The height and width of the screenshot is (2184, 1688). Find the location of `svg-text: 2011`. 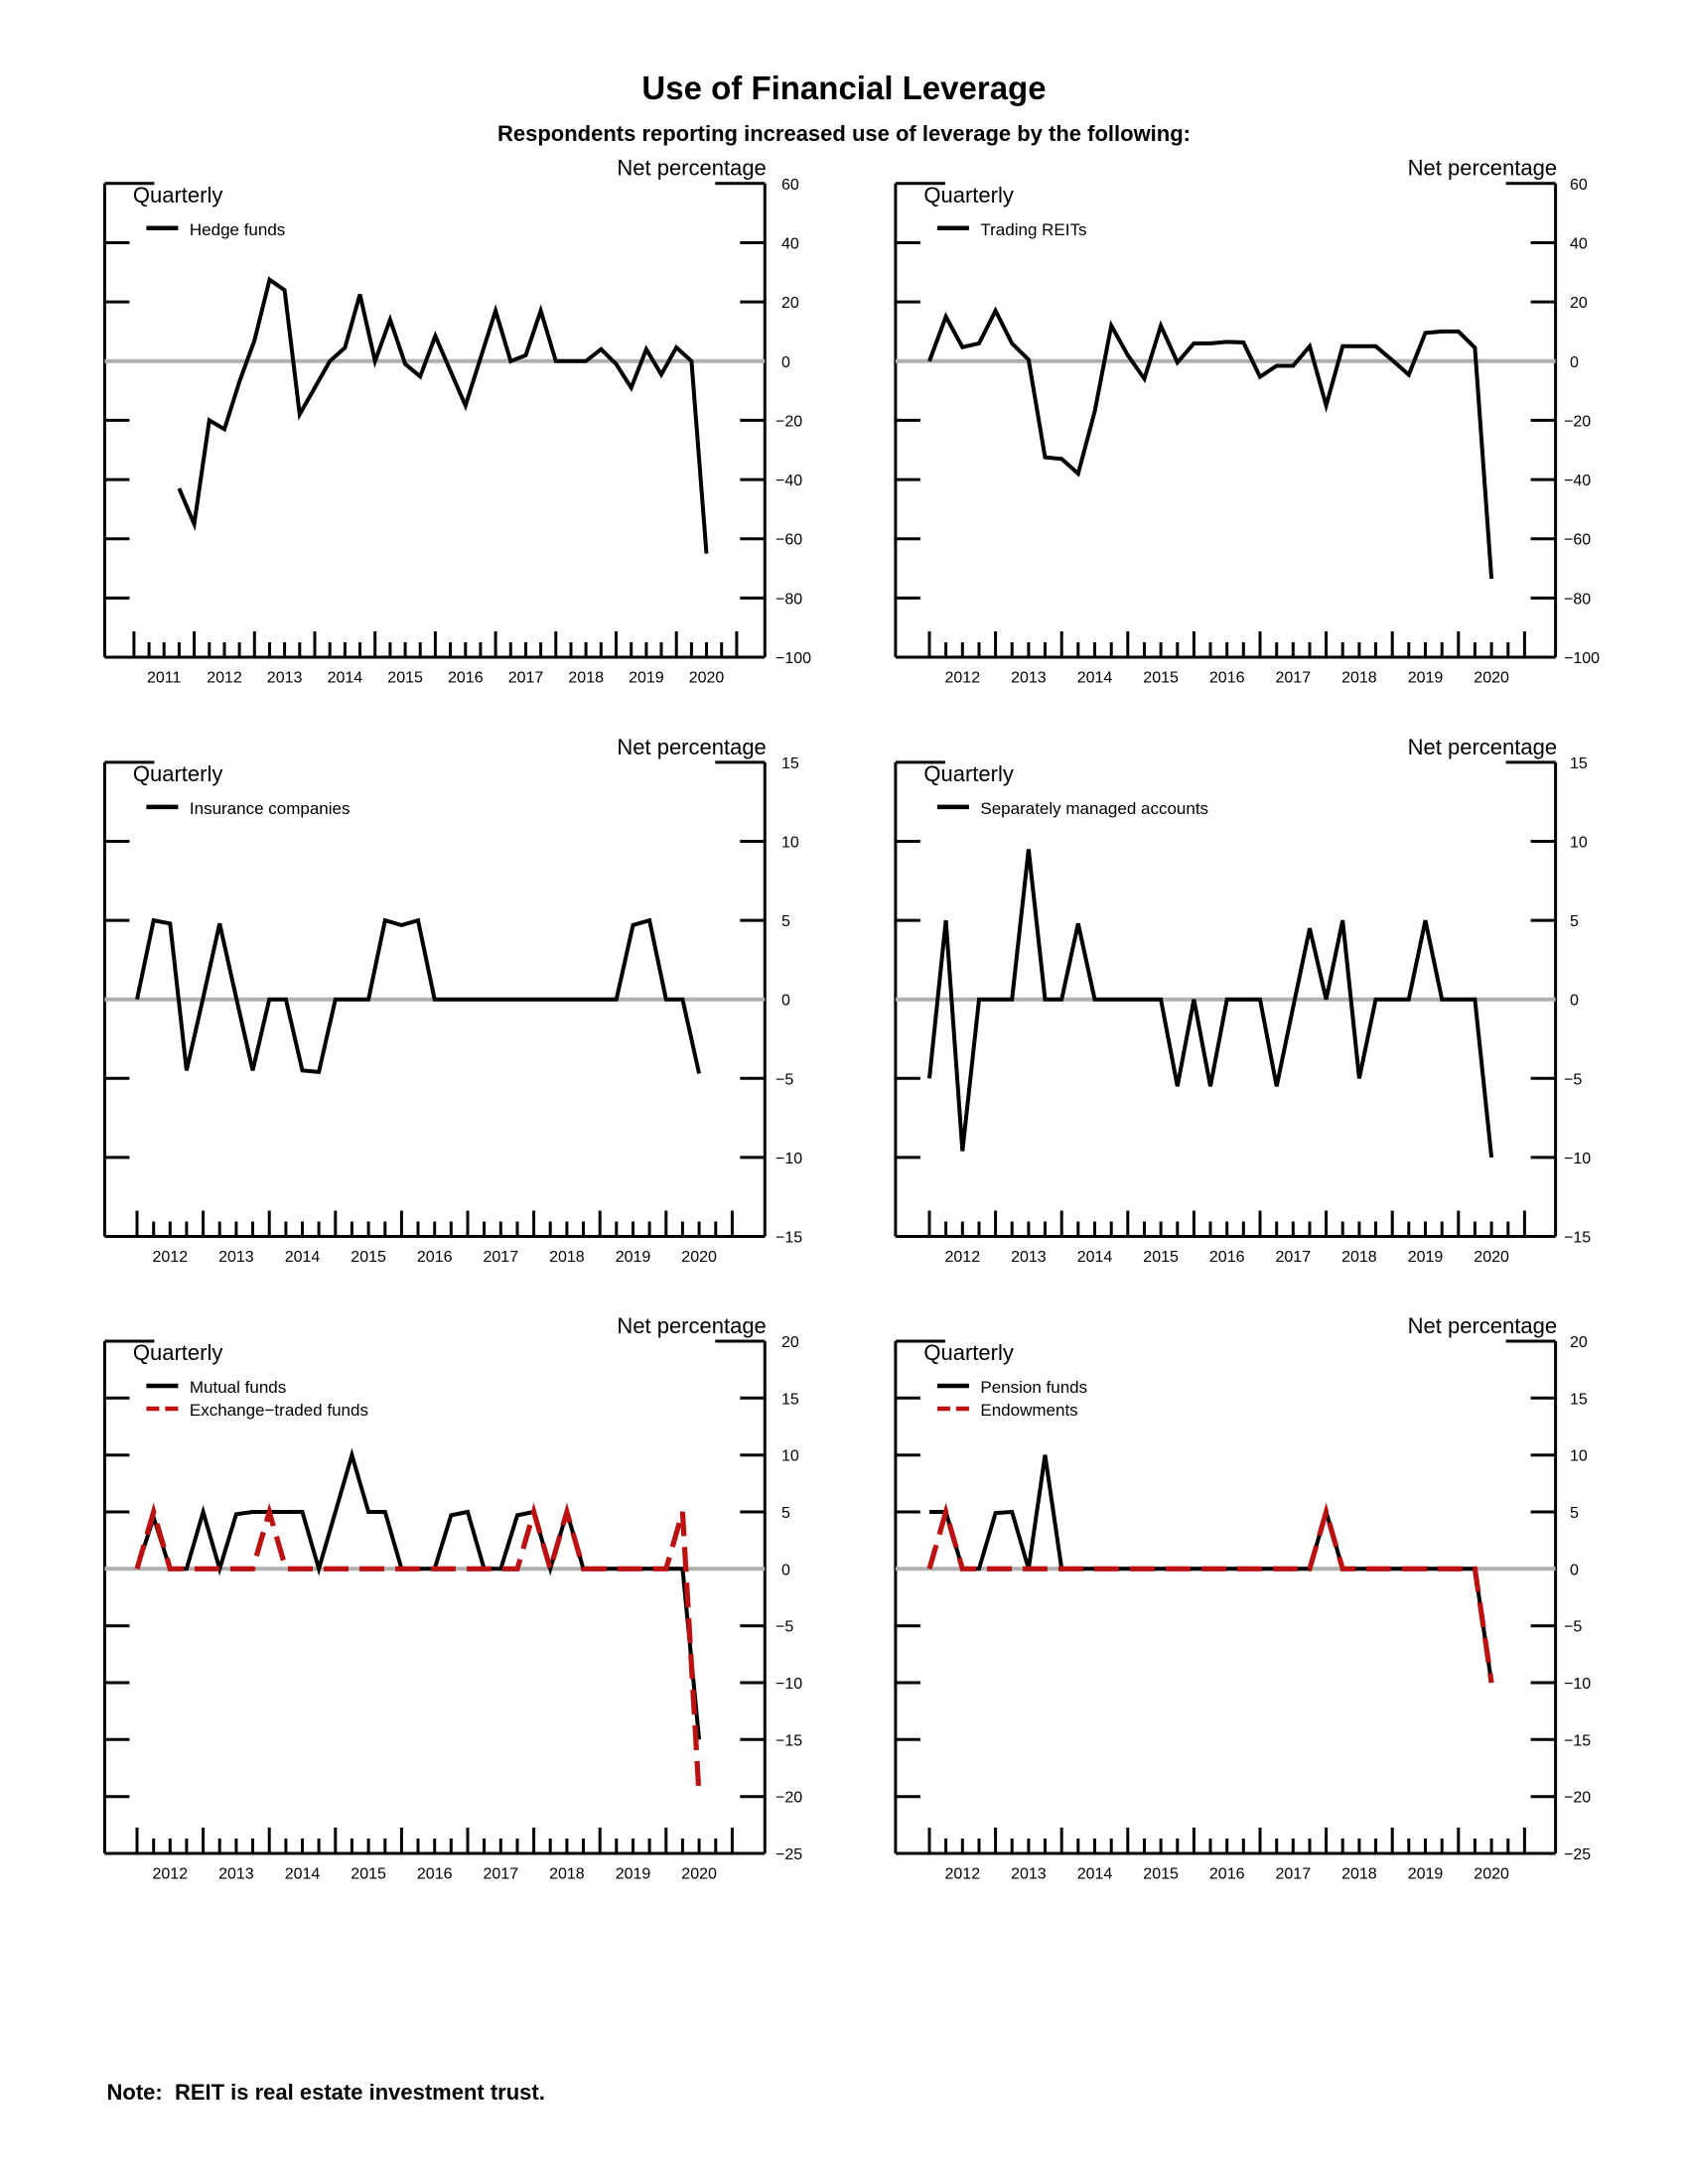

svg-text: 2011 is located at coordinates (164, 678).